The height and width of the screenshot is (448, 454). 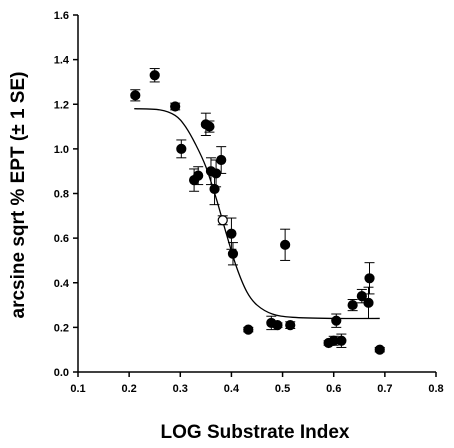 What do you see at coordinates (282, 389) in the screenshot?
I see `x-tick-label: 0.5` at bounding box center [282, 389].